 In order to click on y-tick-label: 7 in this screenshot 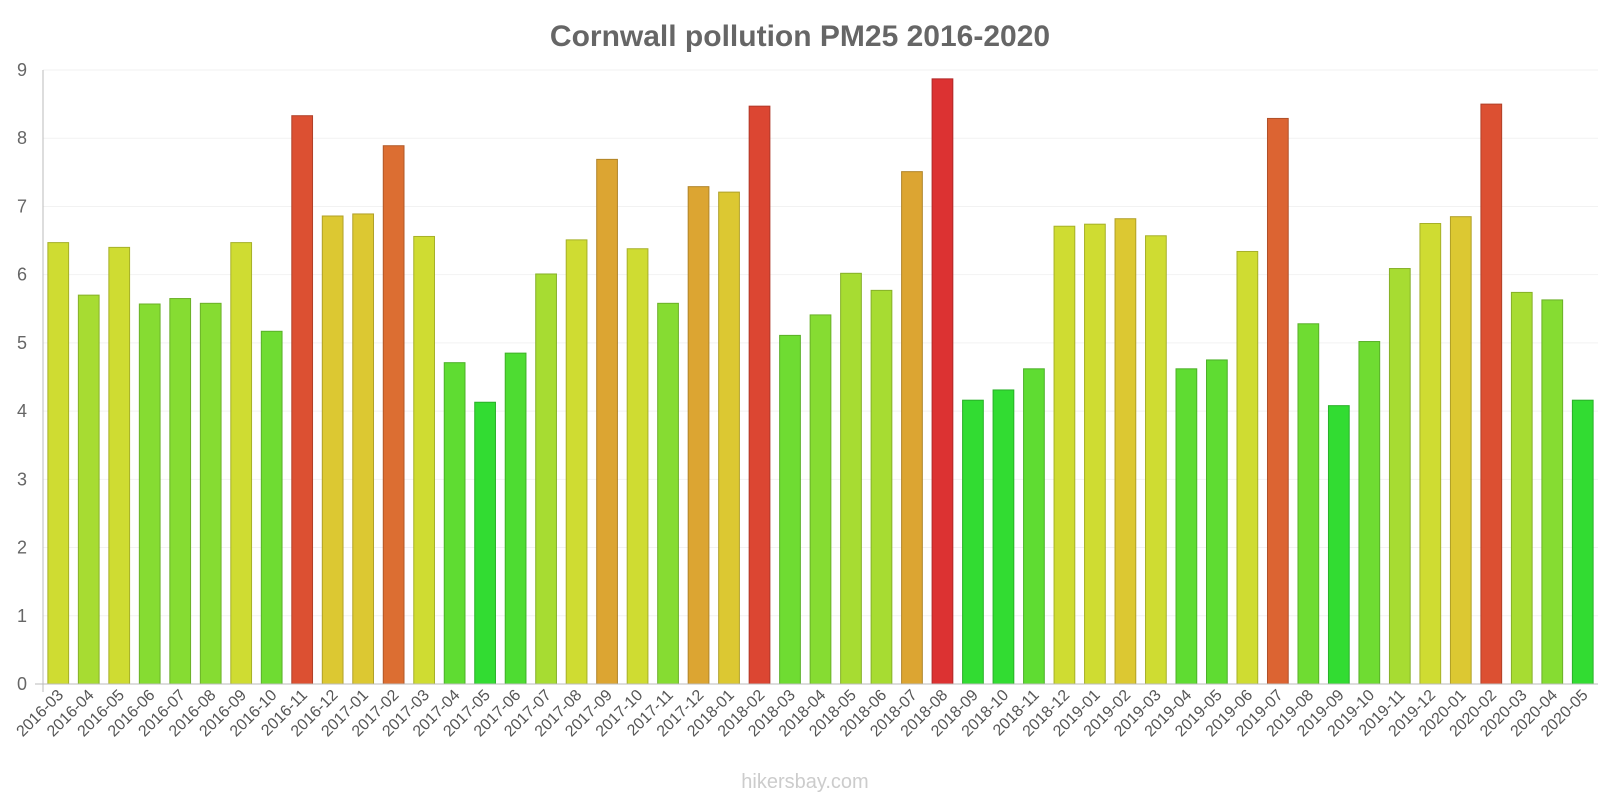, I will do `click(22, 206)`.